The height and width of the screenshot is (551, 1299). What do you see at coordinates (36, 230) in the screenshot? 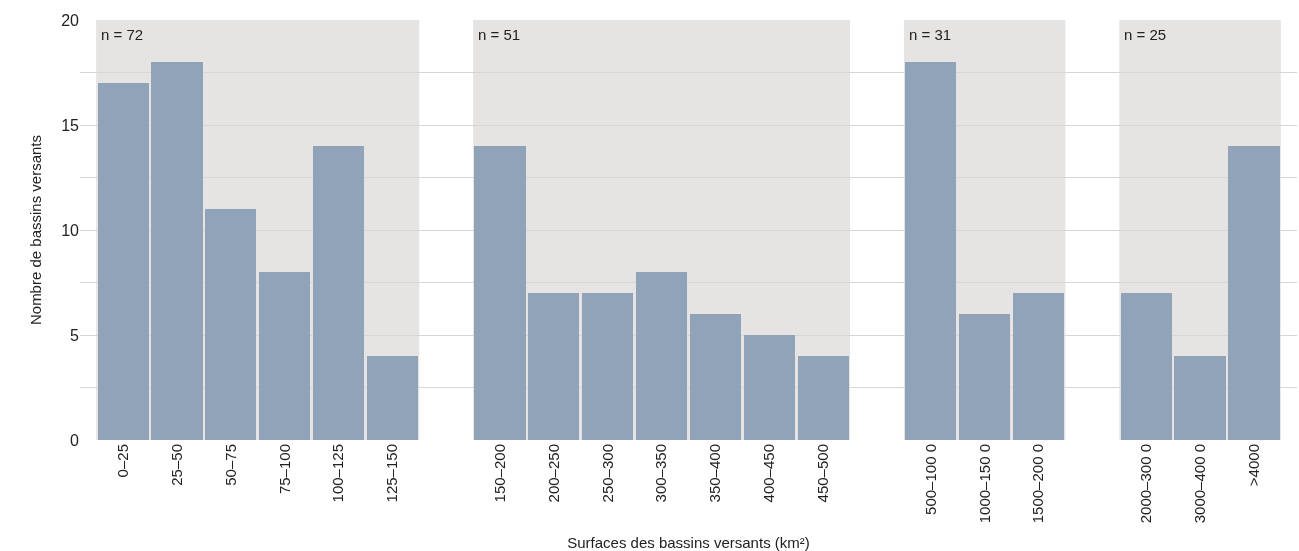
I see `y-axis-title: Nombre de bassins versants` at bounding box center [36, 230].